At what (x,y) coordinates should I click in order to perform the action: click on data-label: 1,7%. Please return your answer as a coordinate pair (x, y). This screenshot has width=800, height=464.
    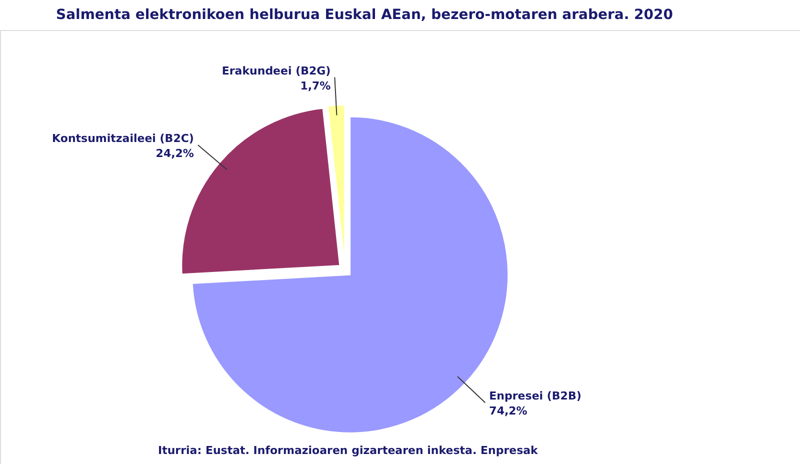
    Looking at the image, I should click on (315, 85).